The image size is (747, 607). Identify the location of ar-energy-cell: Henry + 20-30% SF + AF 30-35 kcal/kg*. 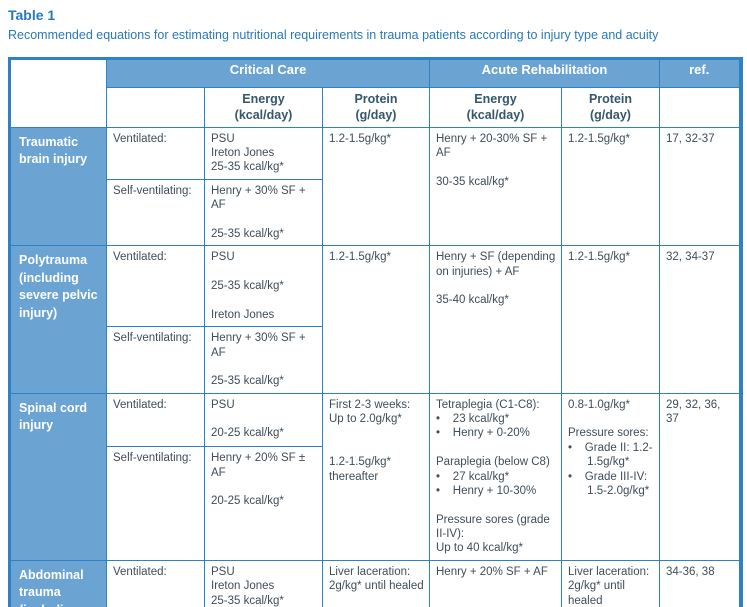
(495, 186).